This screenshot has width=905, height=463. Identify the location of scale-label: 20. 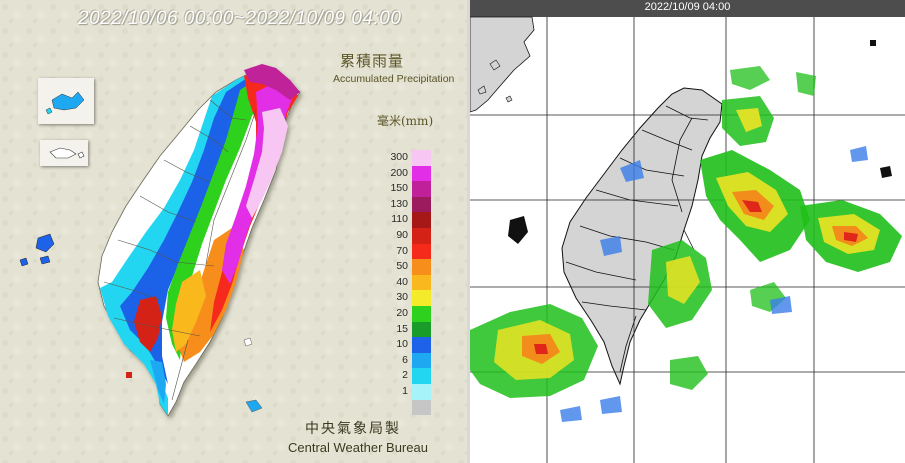
(402, 312).